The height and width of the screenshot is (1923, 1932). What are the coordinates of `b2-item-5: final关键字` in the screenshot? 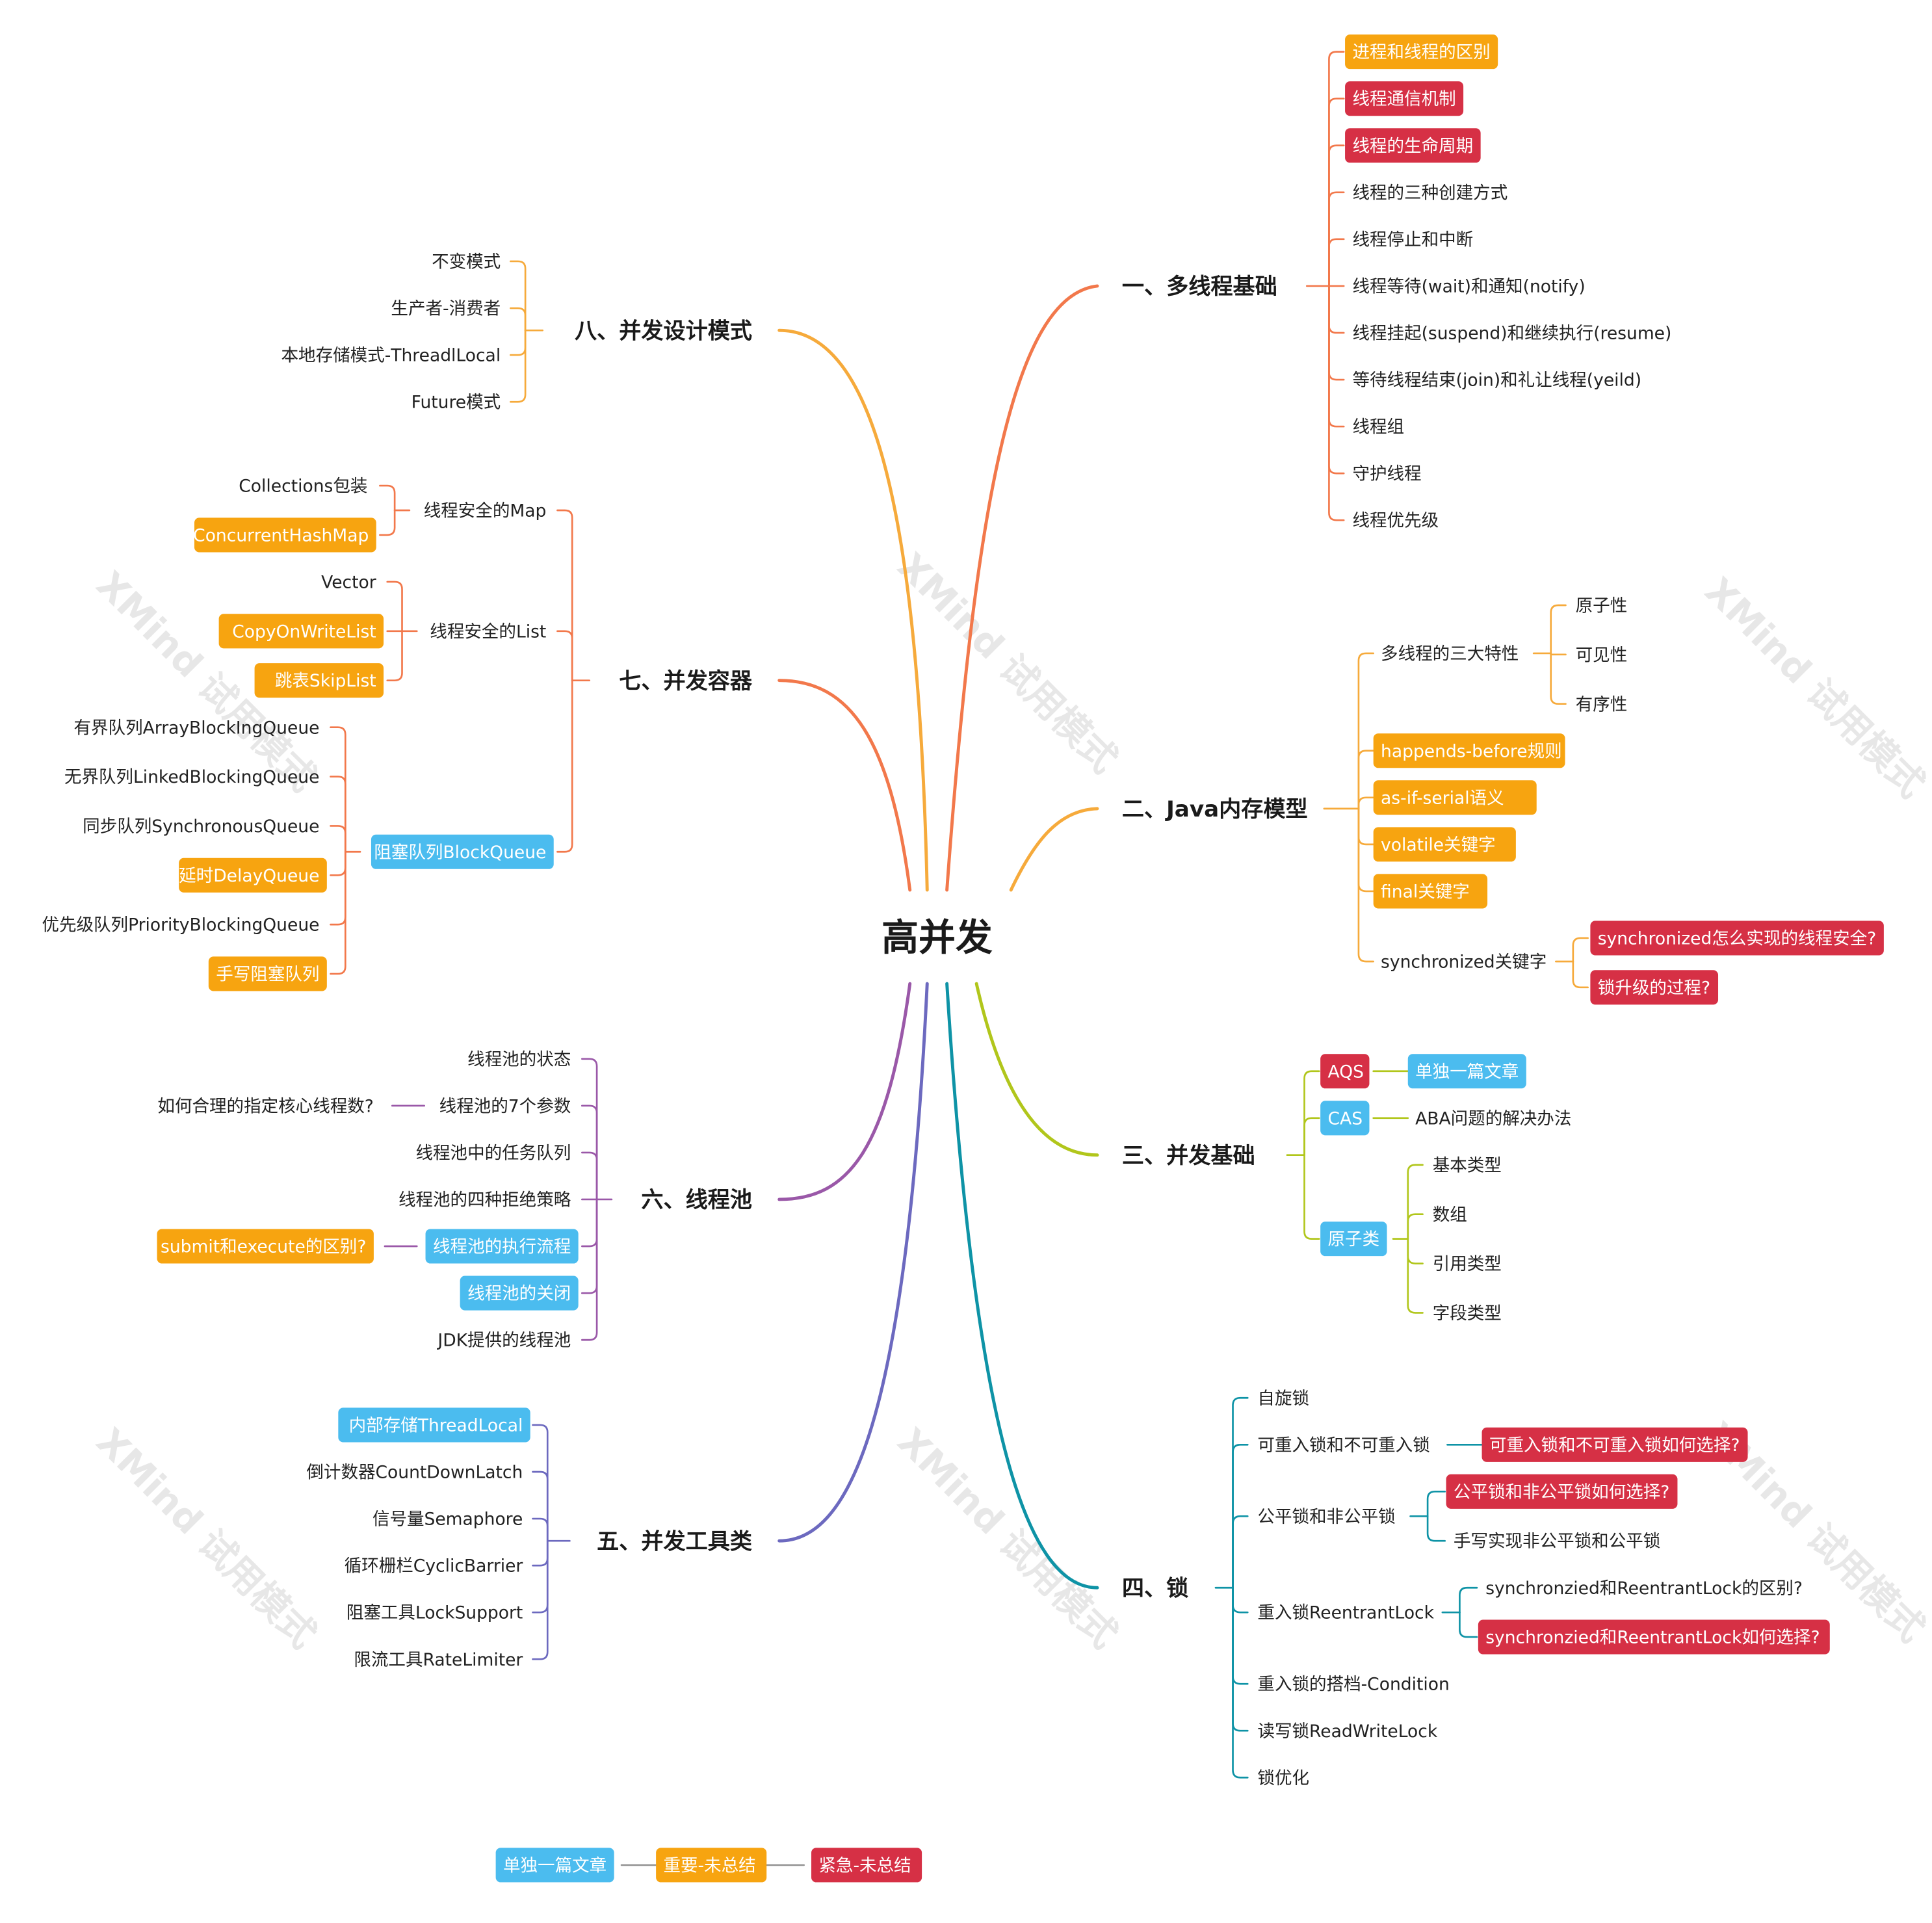 It's located at (1425, 892).